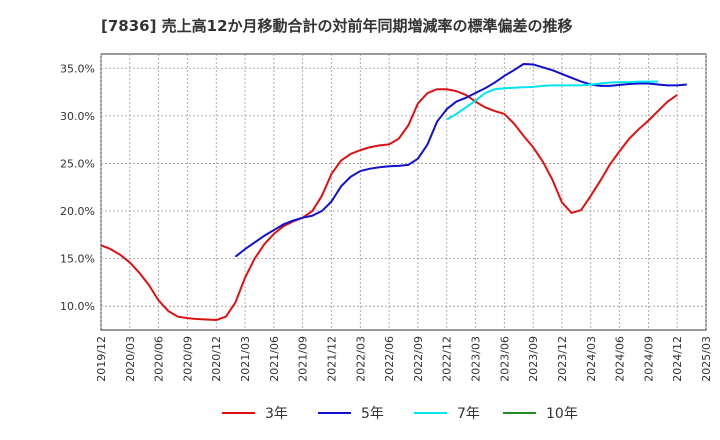  Describe the element at coordinates (337, 26) in the screenshot. I see `chart-title: [7836] 売上高12か月移動合計の対前年同期増減率の標準偏差の推移` at that location.